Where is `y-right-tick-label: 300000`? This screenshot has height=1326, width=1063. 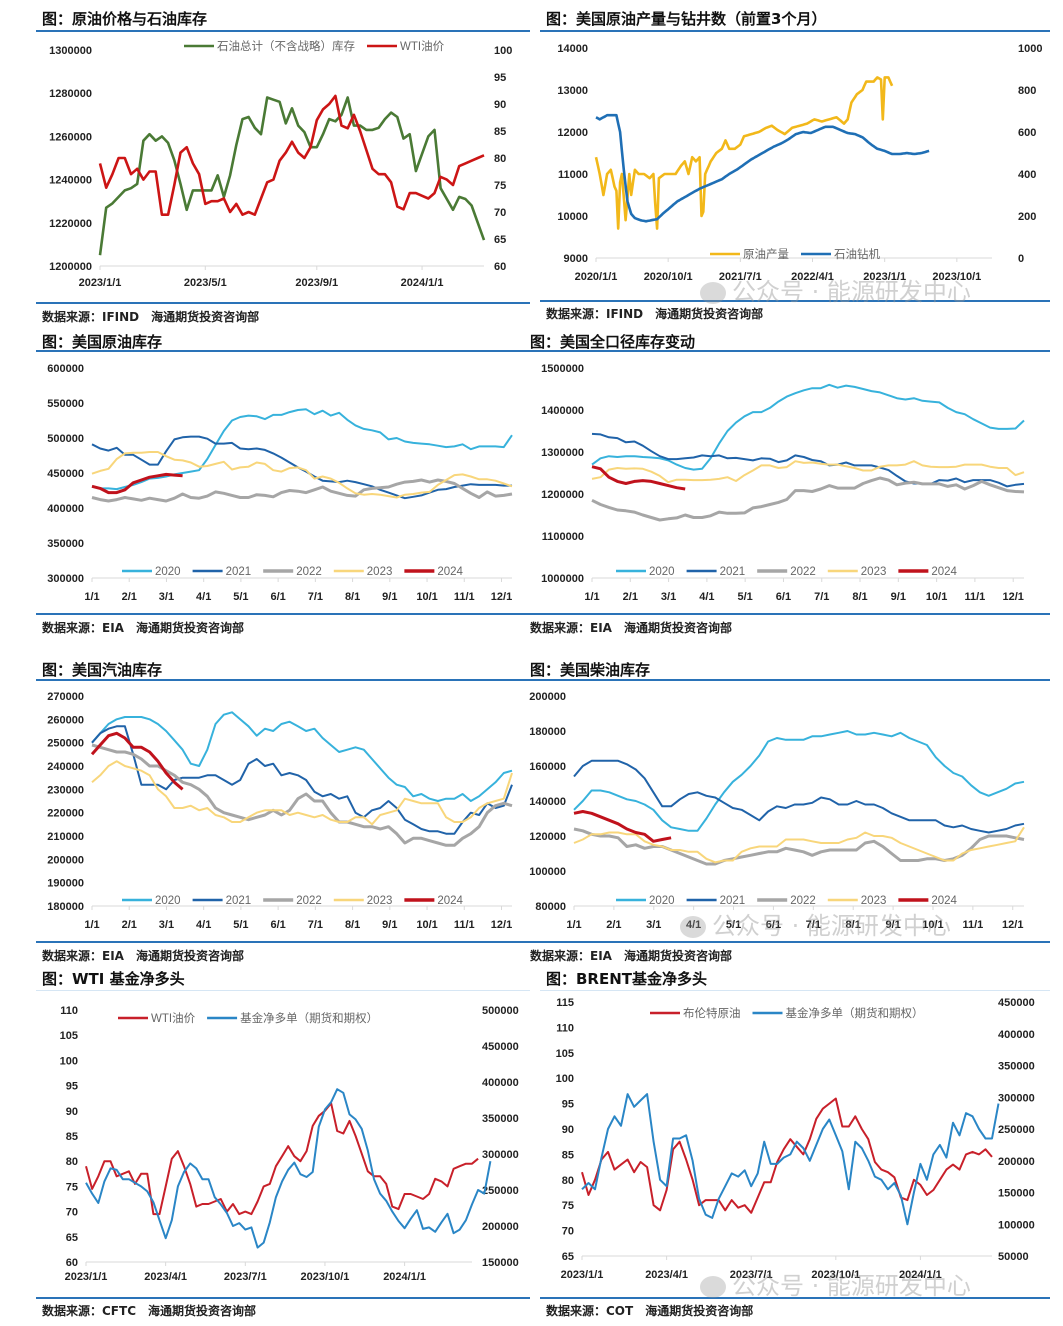
y-right-tick-label: 300000 is located at coordinates (500, 1155).